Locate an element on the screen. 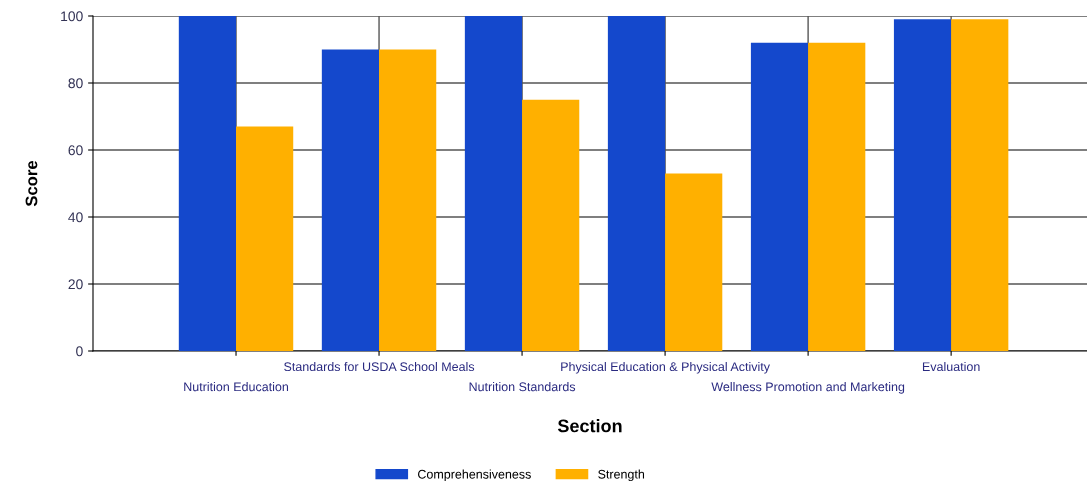  x-tick-label: Standards for USDA School Meals is located at coordinates (379, 366).